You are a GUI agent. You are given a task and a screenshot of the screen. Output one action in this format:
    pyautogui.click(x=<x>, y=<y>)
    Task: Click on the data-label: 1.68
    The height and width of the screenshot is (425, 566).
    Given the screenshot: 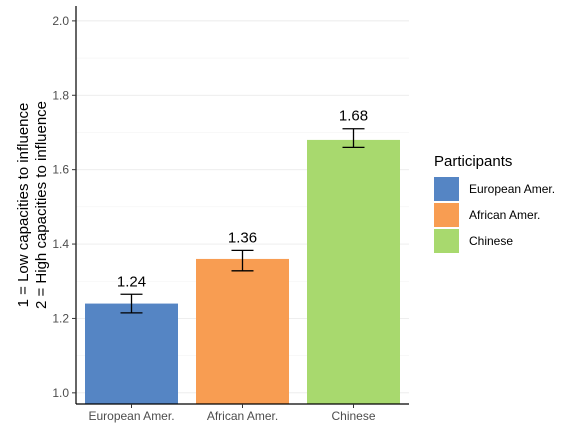 What is the action you would take?
    pyautogui.click(x=353, y=116)
    